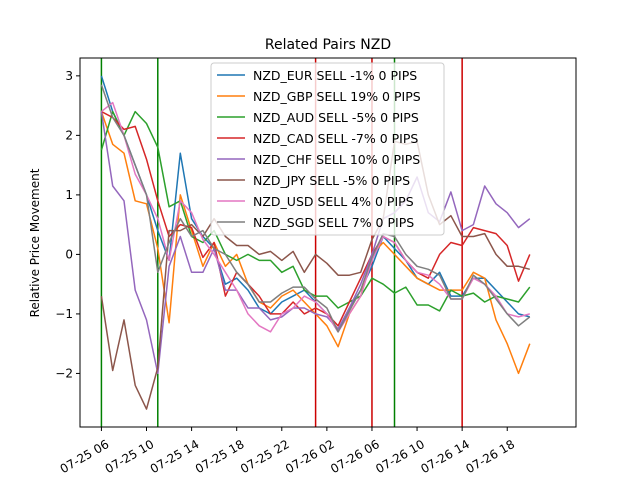 This screenshot has width=640, height=480. Describe the element at coordinates (67, 224) in the screenshot. I see `y-axis: −2 −1 0 1 2 3` at that location.